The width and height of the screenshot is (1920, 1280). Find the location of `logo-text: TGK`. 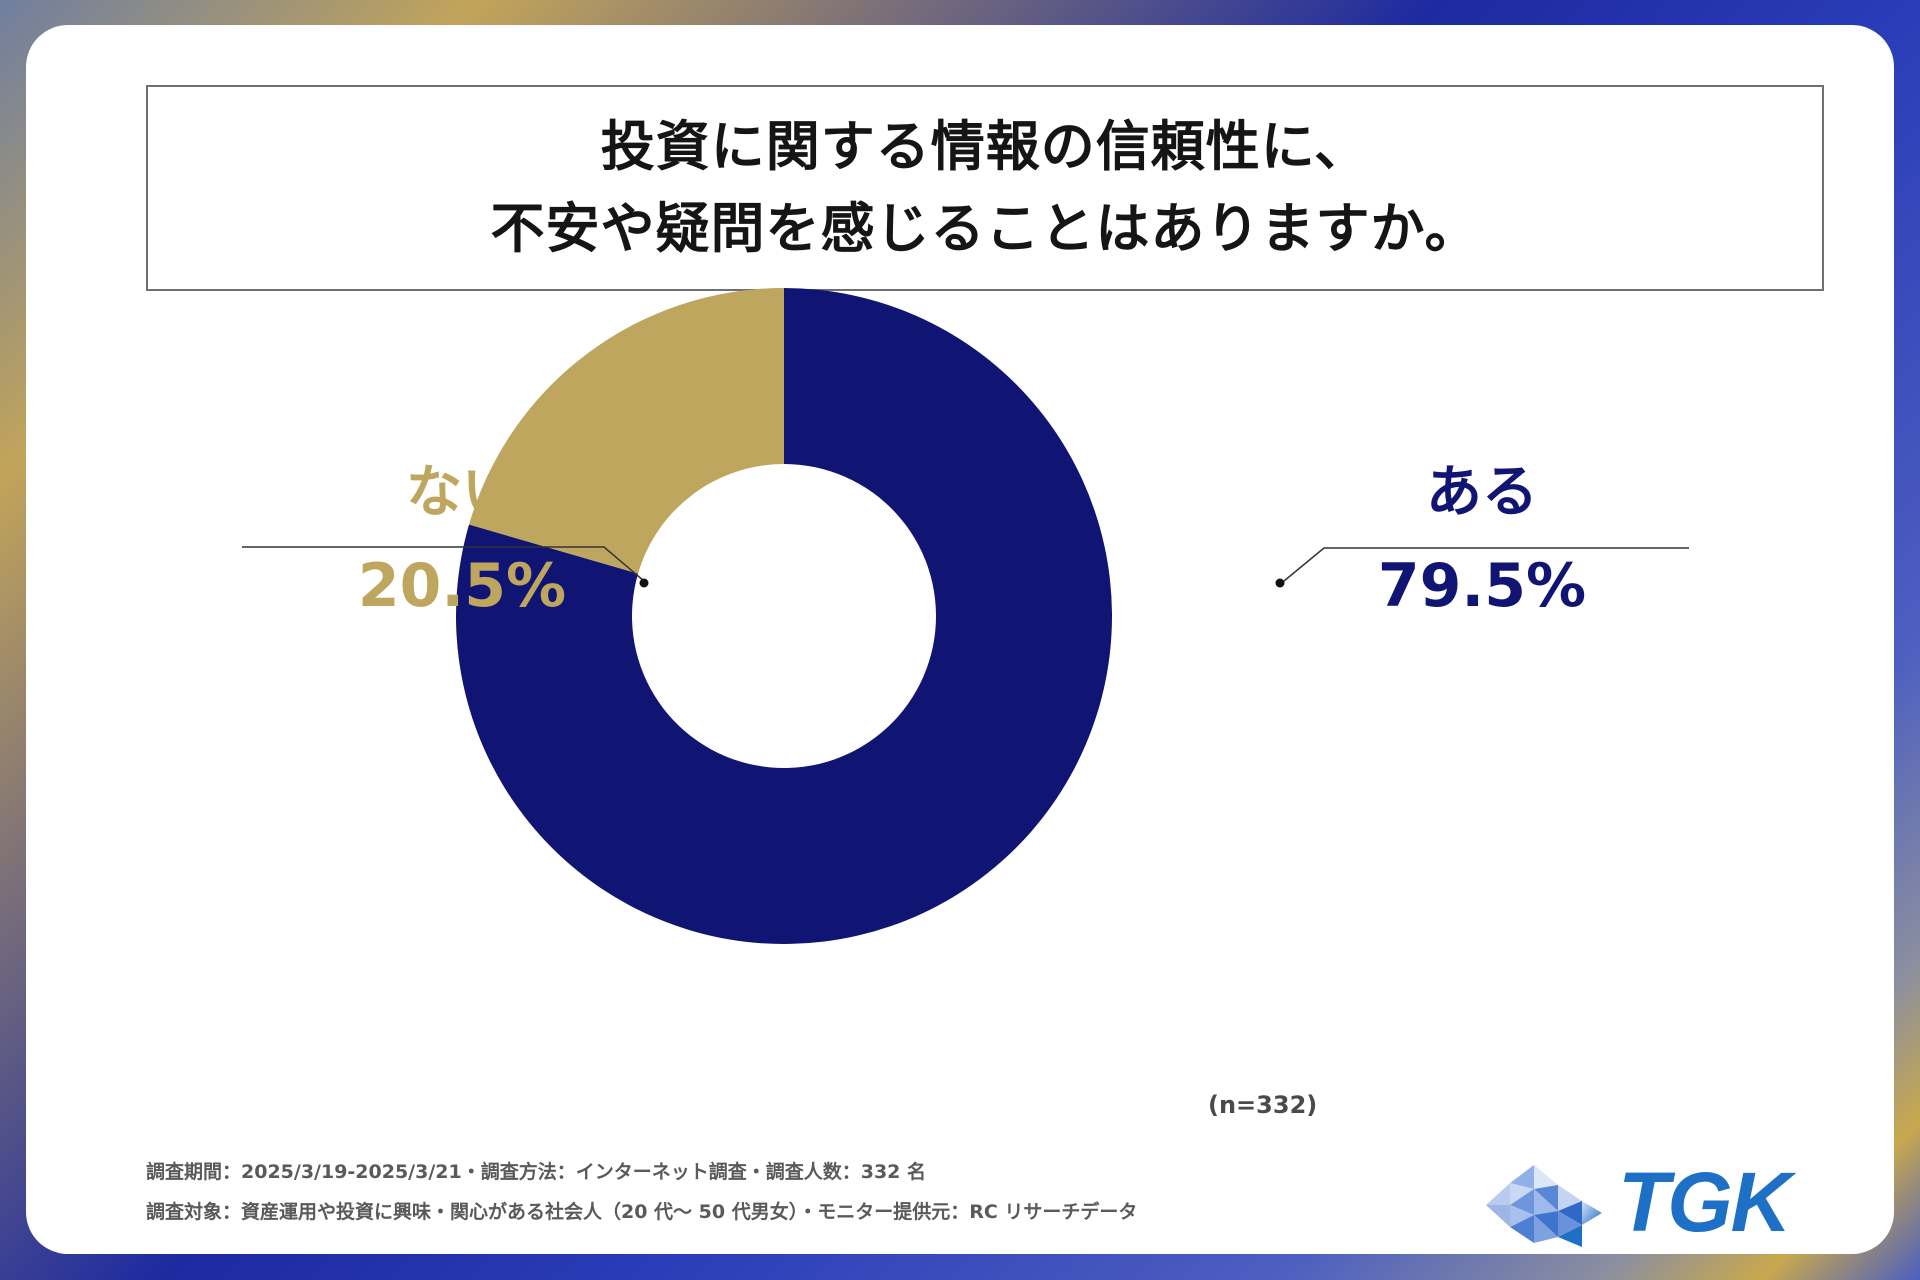

logo-text: TGK is located at coordinates (1704, 1202).